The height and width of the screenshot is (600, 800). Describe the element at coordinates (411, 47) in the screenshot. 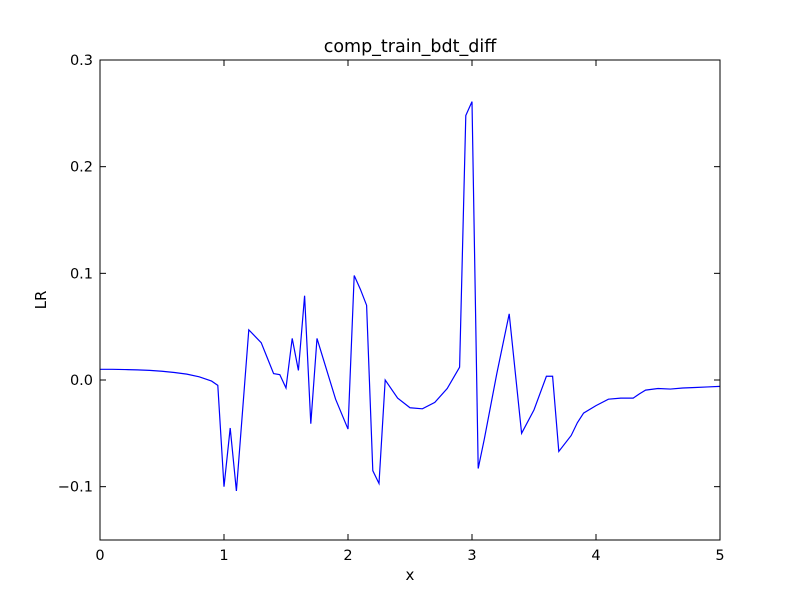

I see `chart-title: comp_train_bdt_diff` at that location.